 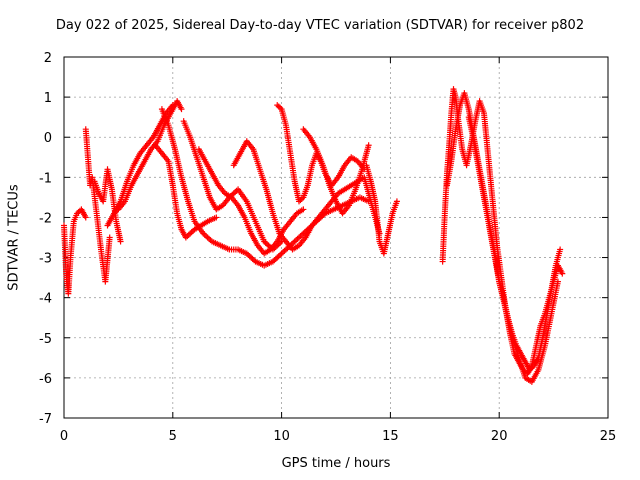 I want to click on y-tick-label: -3, so click(x=45, y=259).